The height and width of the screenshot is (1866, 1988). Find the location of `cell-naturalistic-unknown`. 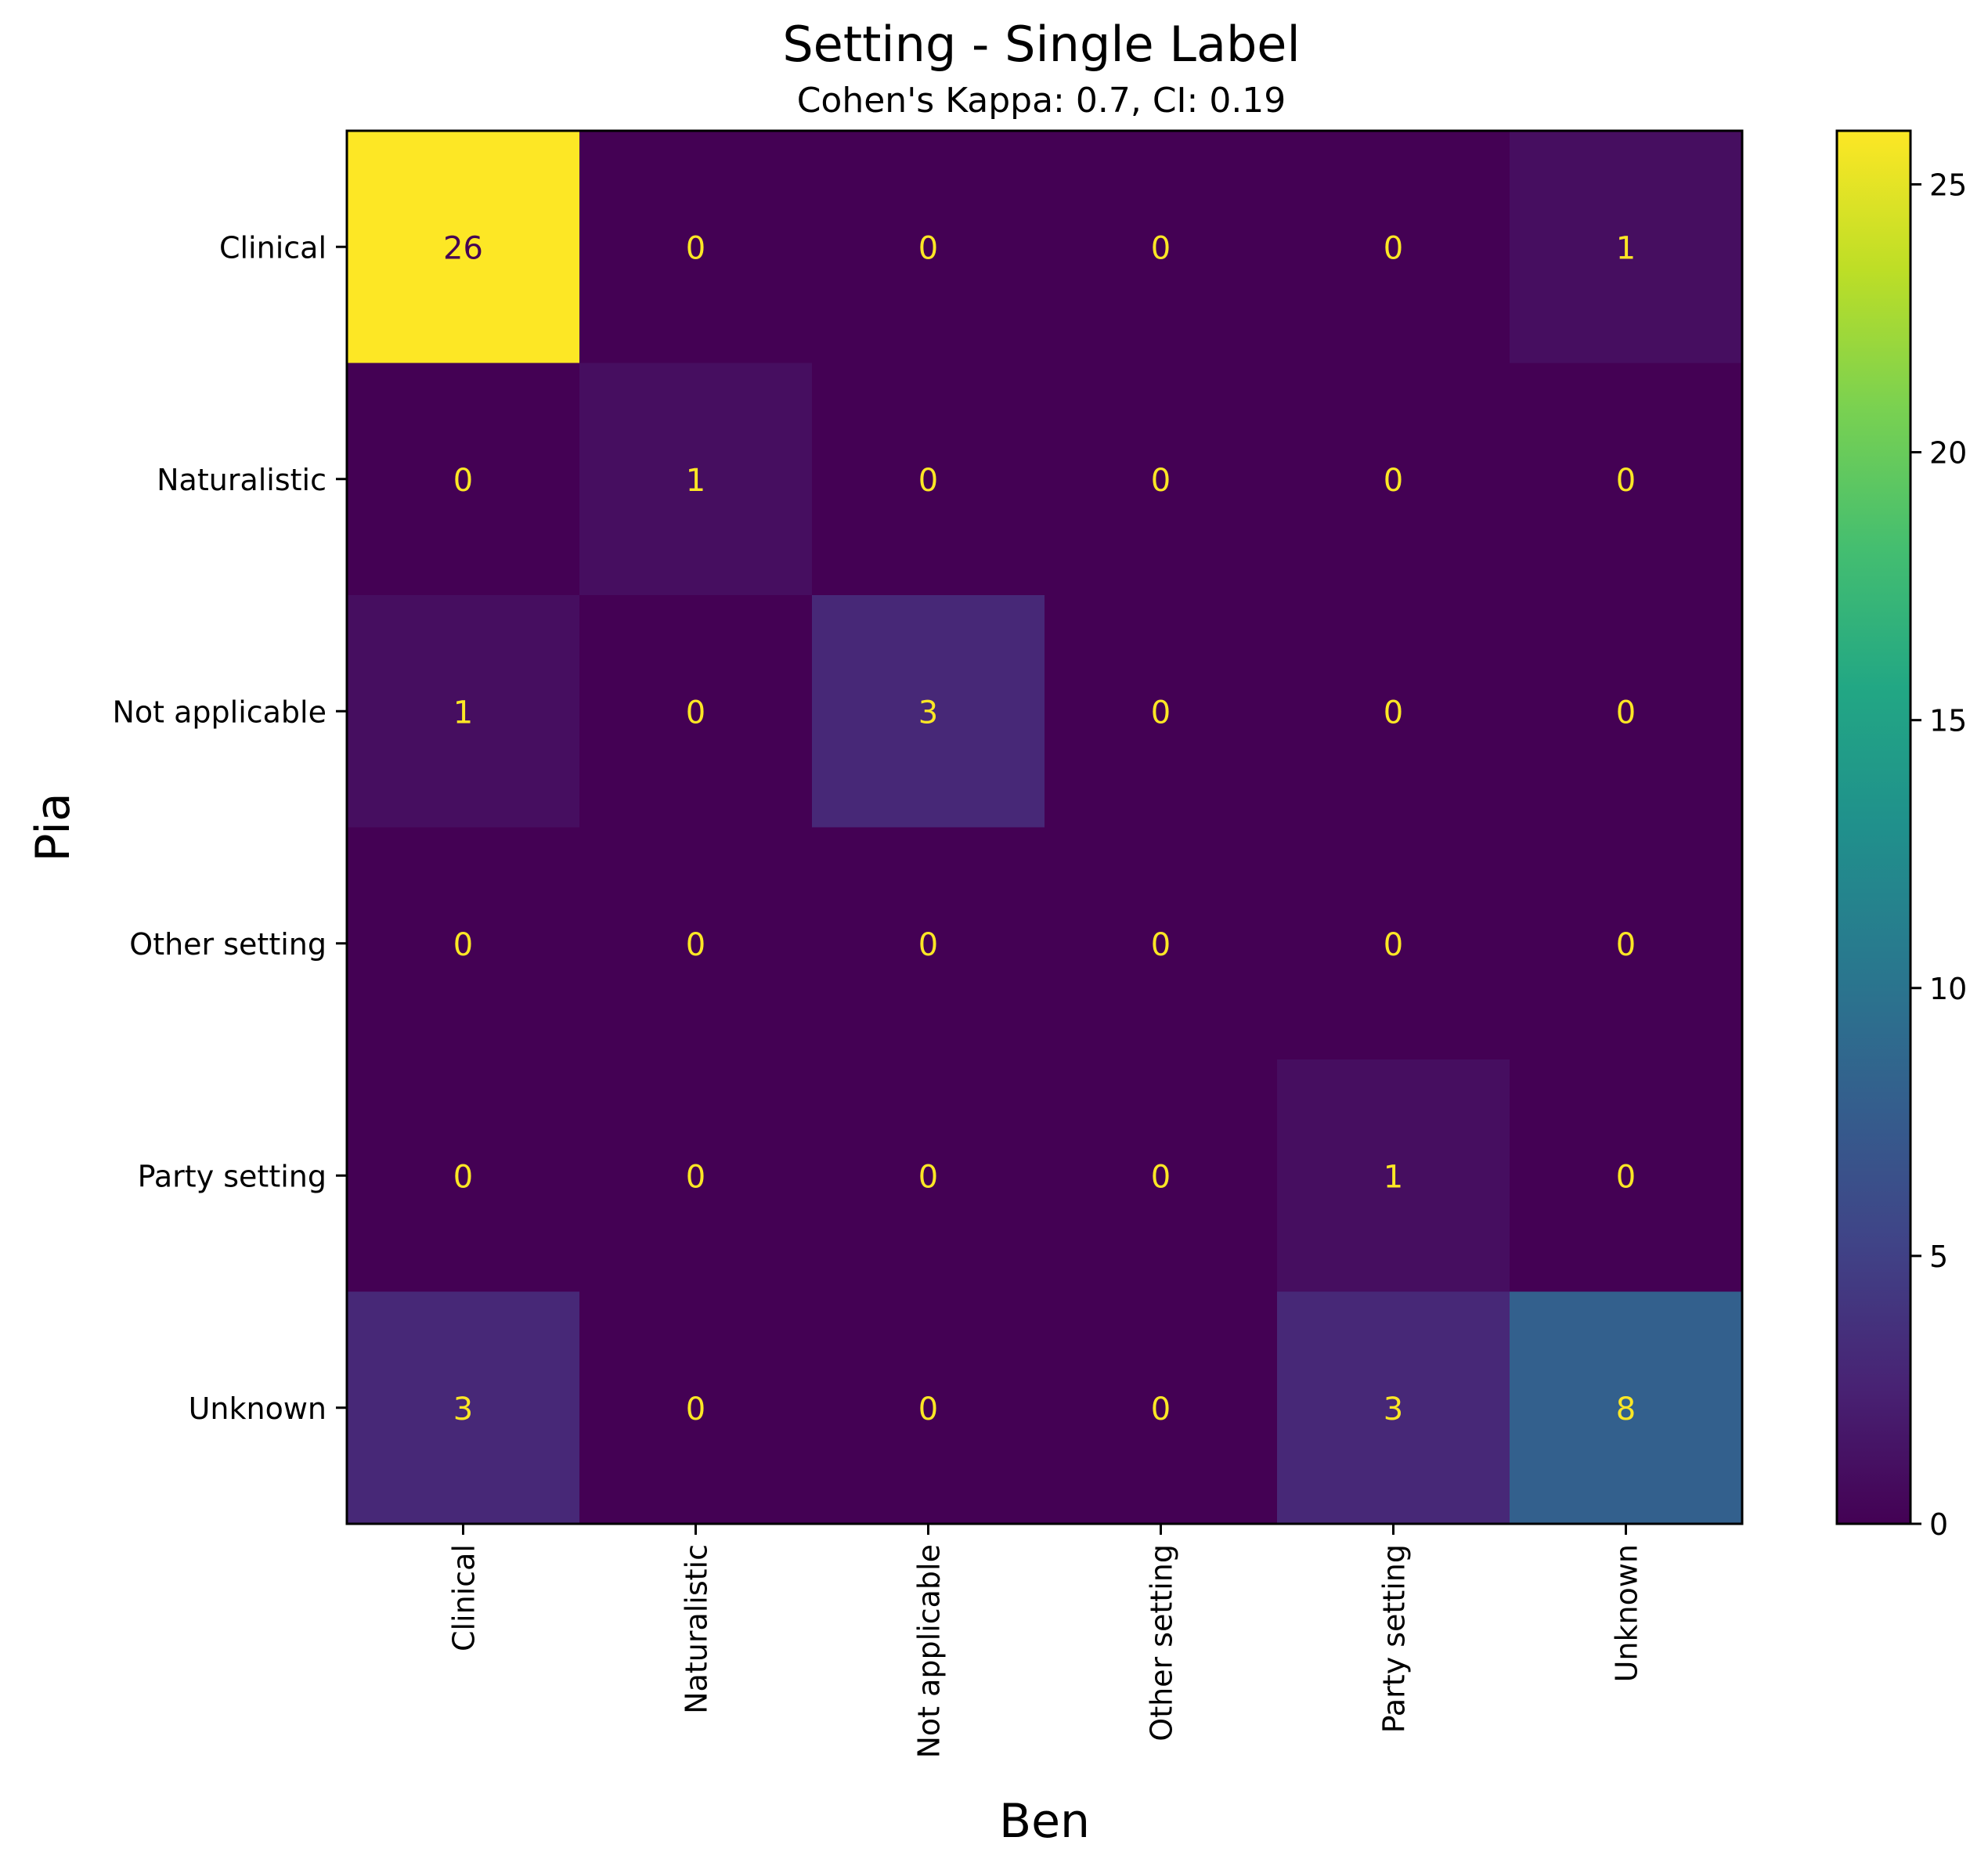

cell-naturalistic-unknown is located at coordinates (1626, 479).